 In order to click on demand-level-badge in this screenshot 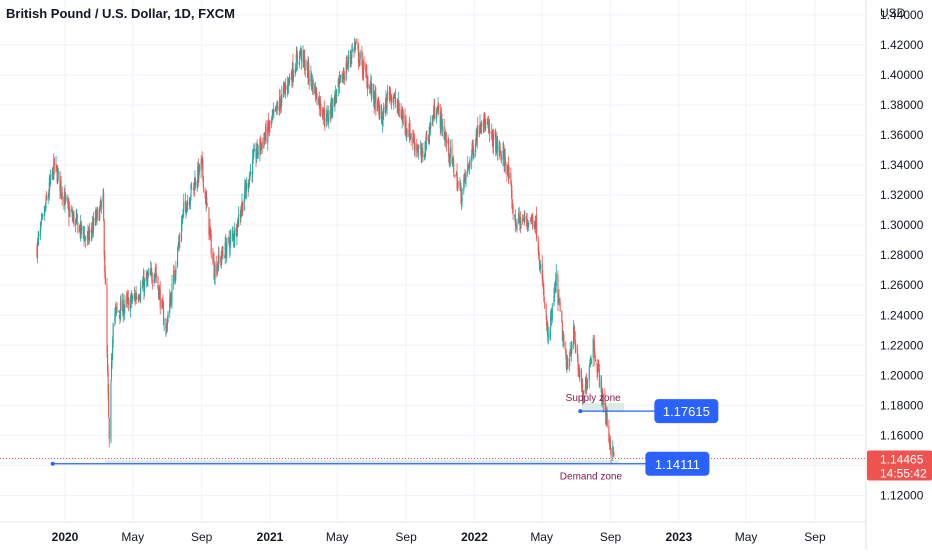, I will do `click(677, 463)`.